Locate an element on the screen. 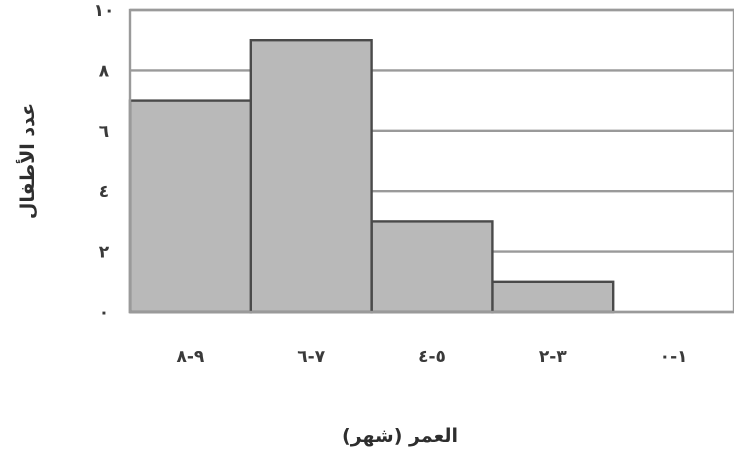 The image size is (734, 464). x-tick-label: ٩-٨ is located at coordinates (190, 357).